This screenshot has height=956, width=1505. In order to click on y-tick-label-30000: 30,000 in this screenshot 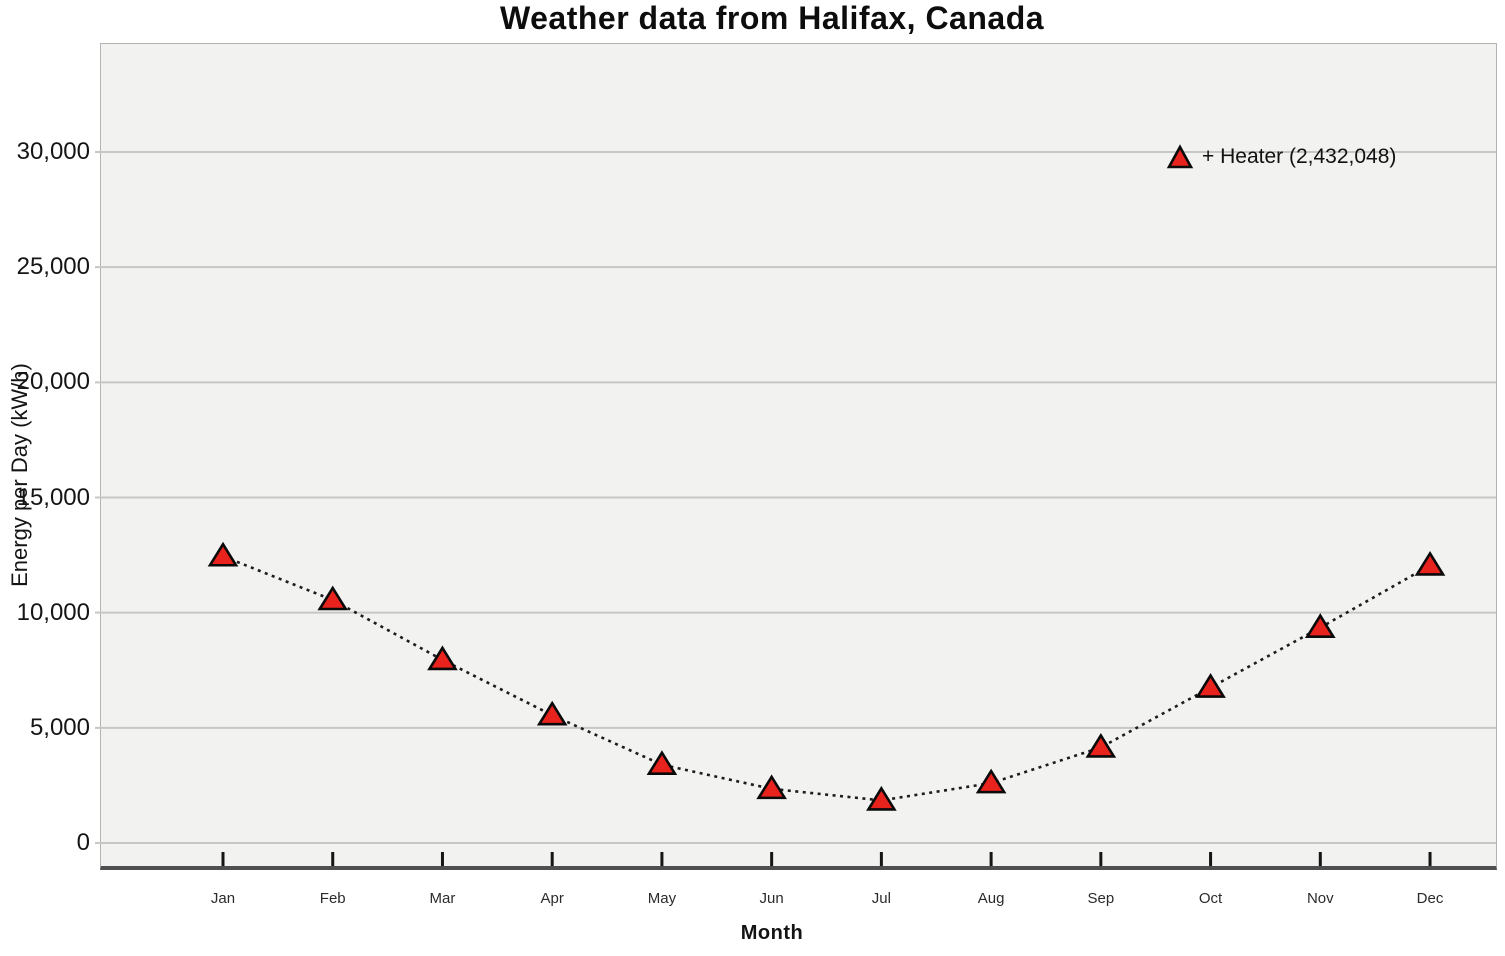, I will do `click(53, 151)`.